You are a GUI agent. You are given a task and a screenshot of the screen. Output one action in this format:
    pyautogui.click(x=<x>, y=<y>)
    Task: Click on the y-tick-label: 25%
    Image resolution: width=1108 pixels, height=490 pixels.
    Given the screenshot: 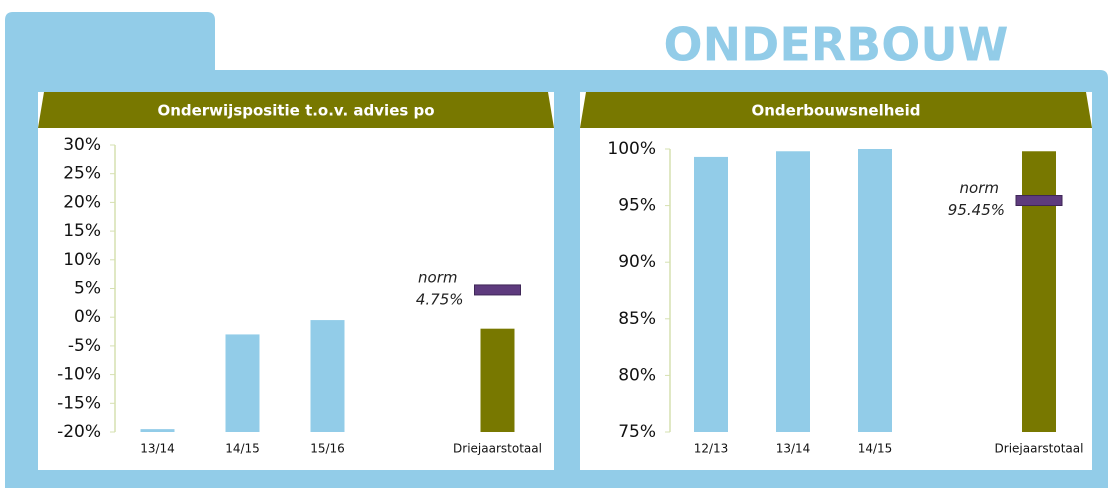 What is the action you would take?
    pyautogui.click(x=82, y=174)
    